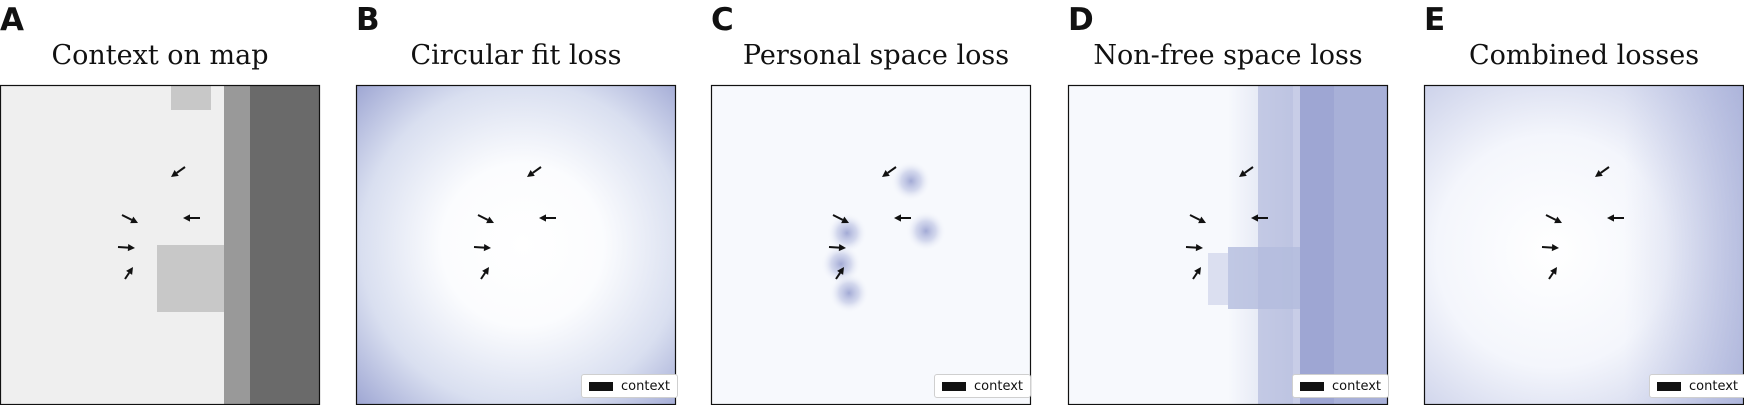 This screenshot has height=405, width=1744. Describe the element at coordinates (1582, 223) in the screenshot. I see `arrows-e` at that location.